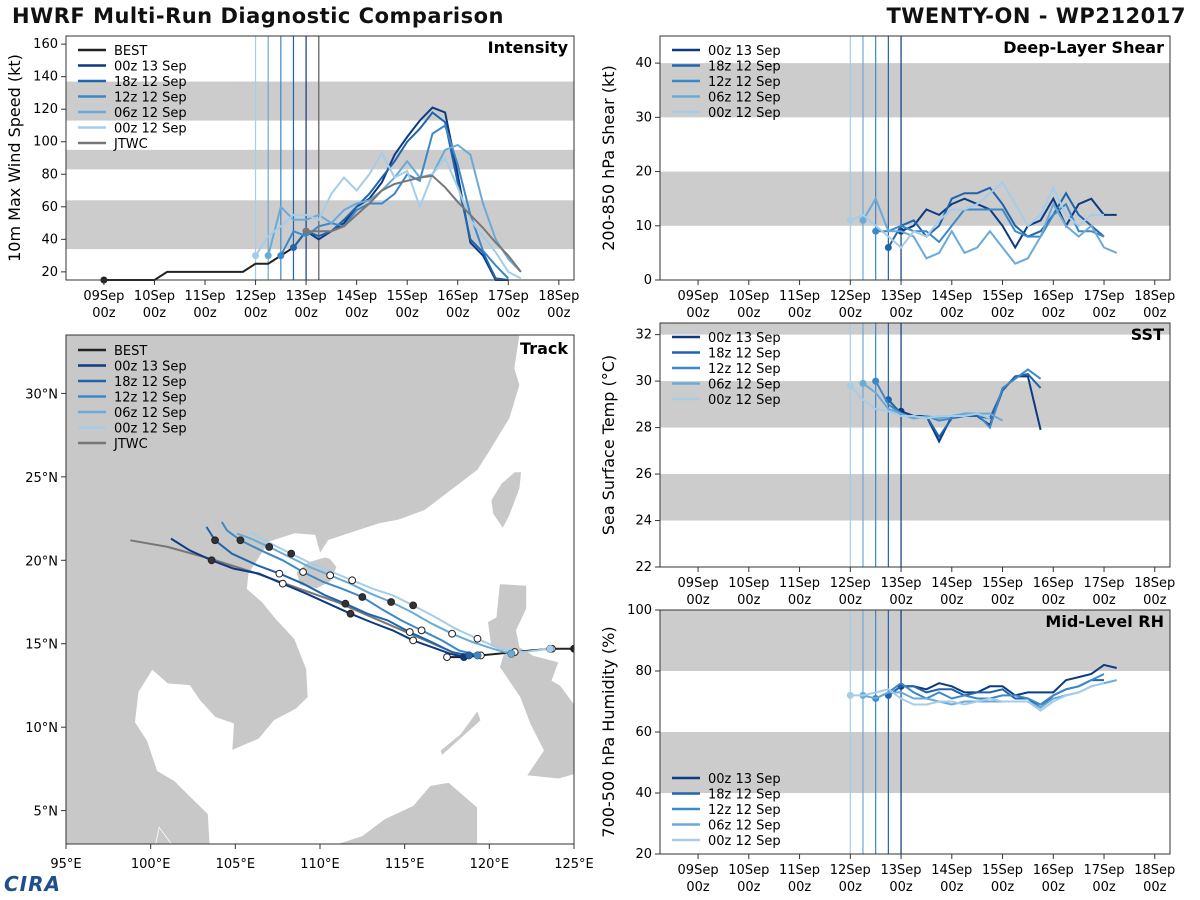 The width and height of the screenshot is (1200, 900). What do you see at coordinates (850, 870) in the screenshot?
I see `rh-xtick-date: 12Sep` at bounding box center [850, 870].